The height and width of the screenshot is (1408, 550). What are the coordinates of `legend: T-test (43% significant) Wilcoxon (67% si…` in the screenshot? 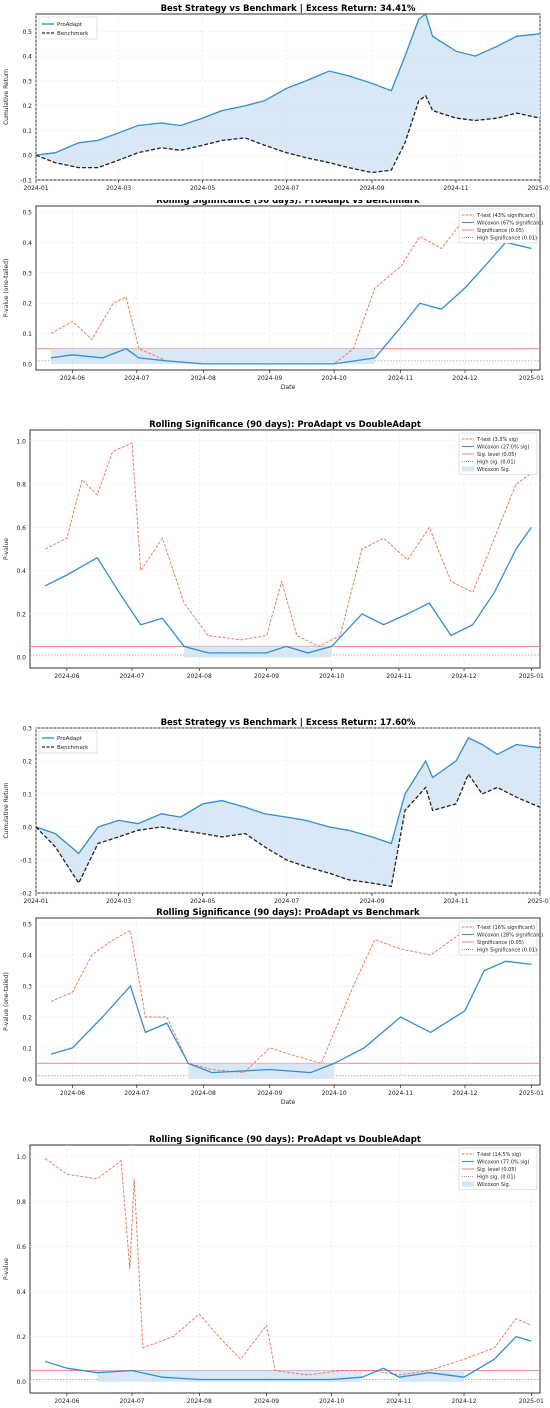 It's located at (501, 226).